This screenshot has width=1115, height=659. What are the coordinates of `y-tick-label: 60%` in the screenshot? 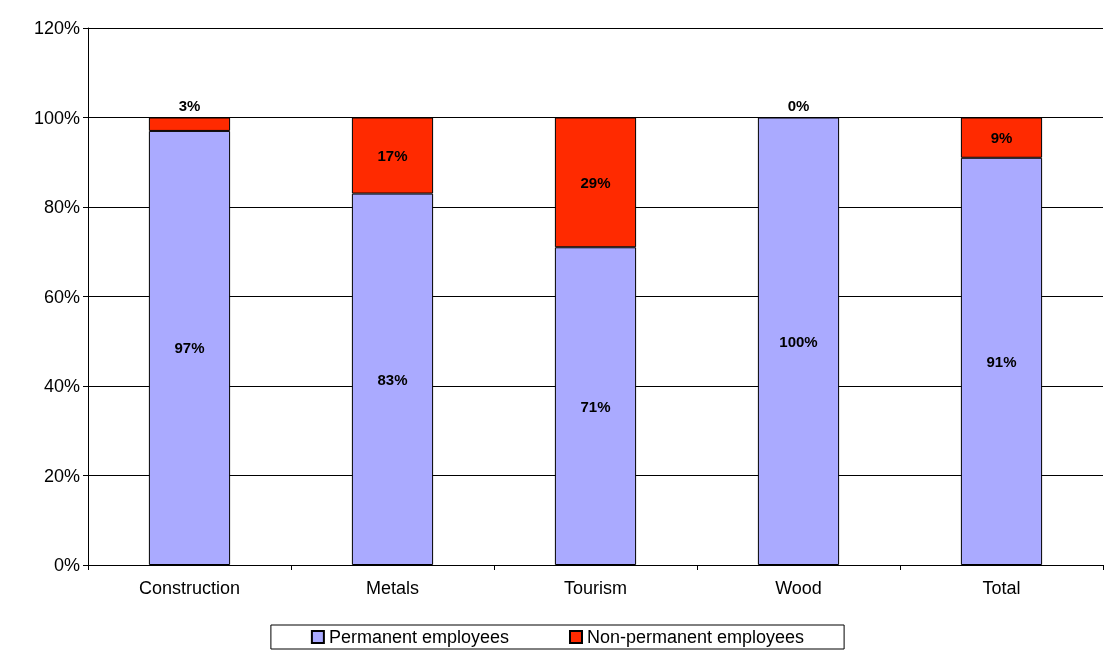 It's located at (61, 296).